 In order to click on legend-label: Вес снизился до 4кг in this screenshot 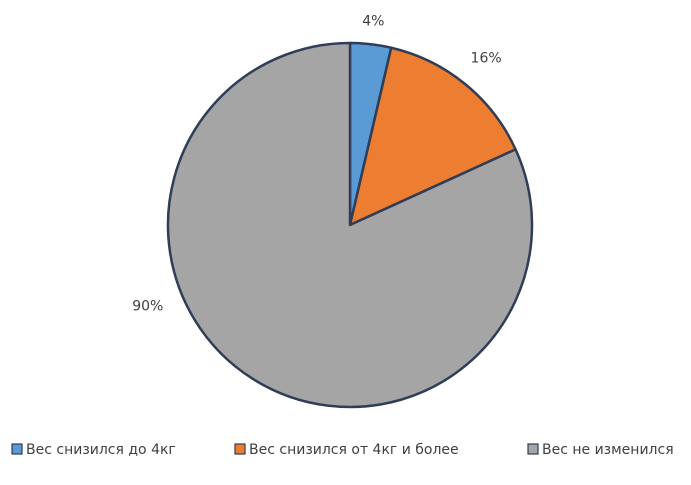, I will do `click(101, 450)`.